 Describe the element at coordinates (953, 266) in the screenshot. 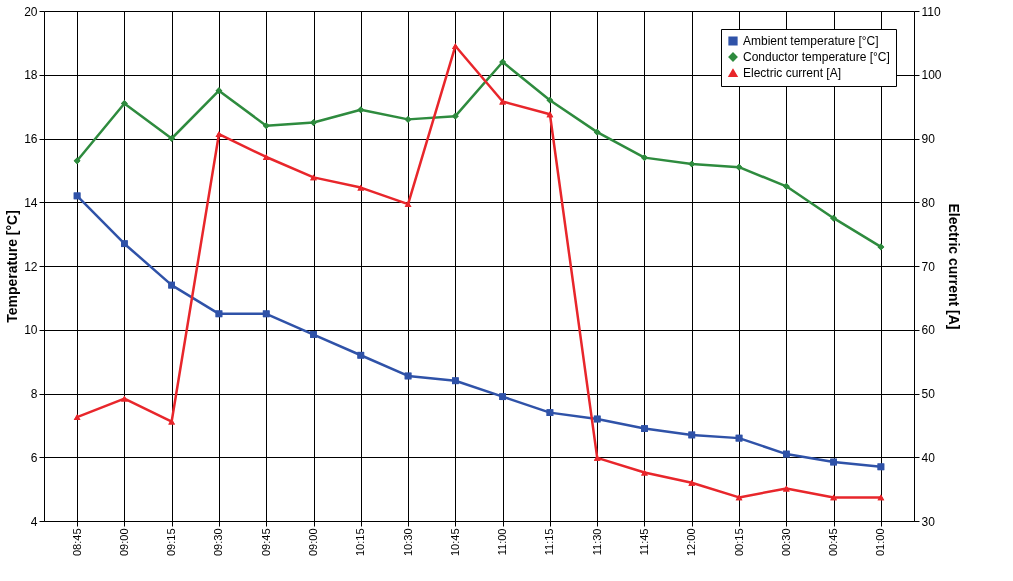

I see `y2-axis-title: Electric current [A]` at that location.